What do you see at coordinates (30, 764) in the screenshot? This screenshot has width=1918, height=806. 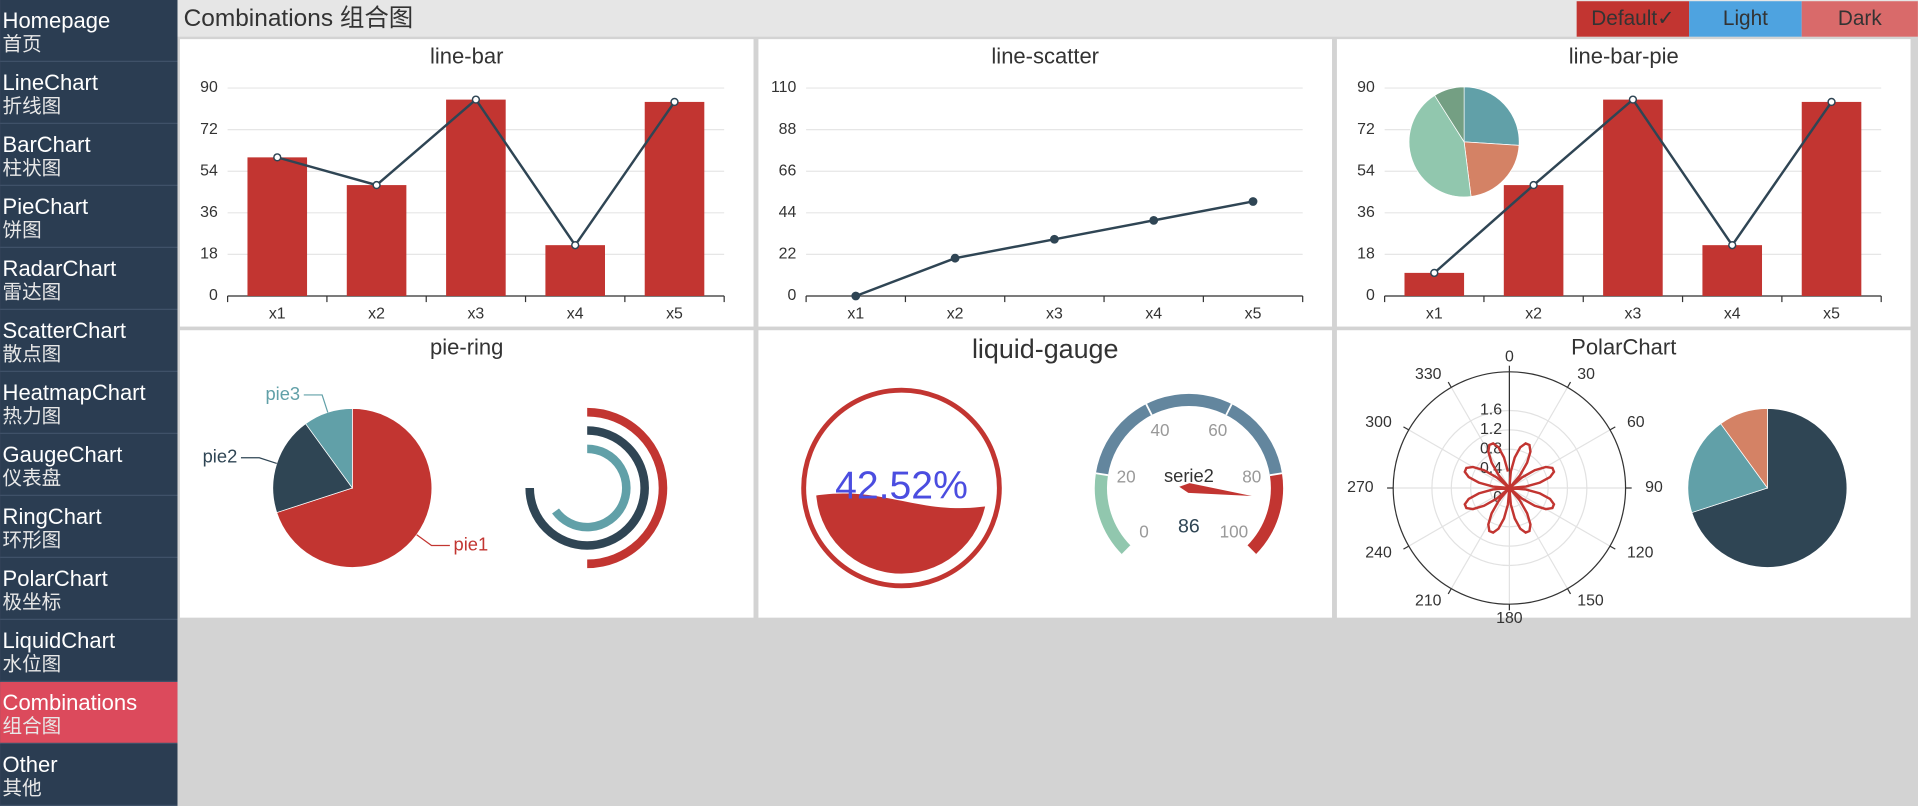 I see `nav-label: Other` at bounding box center [30, 764].